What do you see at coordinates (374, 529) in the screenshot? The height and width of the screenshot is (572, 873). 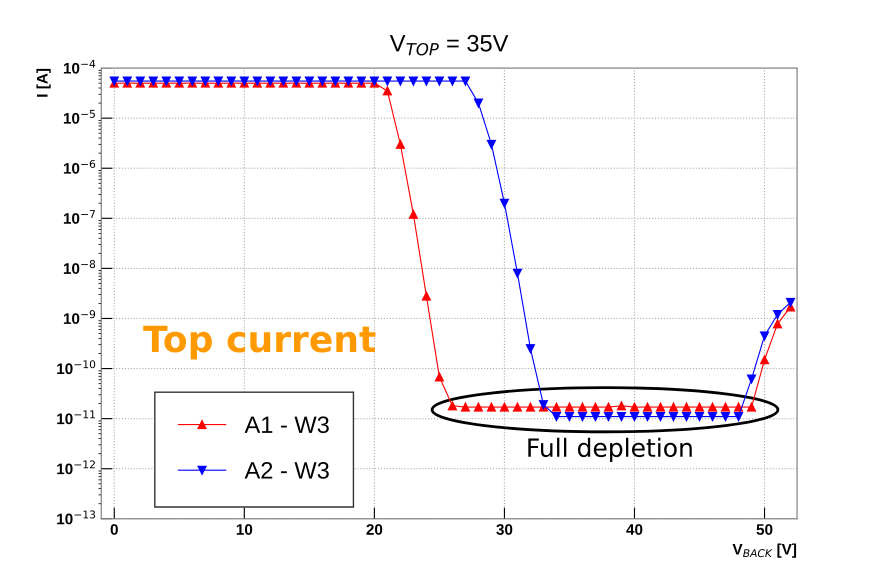 I see `x-tick-label: 20` at bounding box center [374, 529].